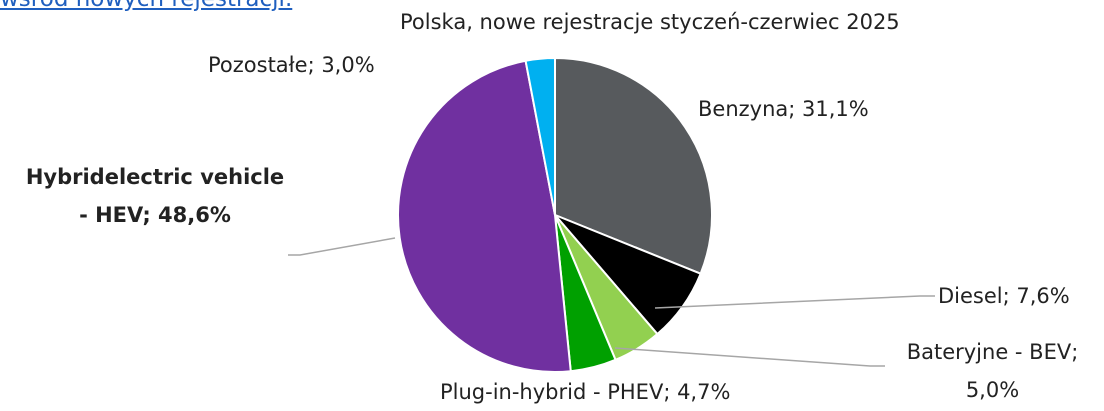 This screenshot has height=411, width=1104. I want to click on data-label: Diesel; 7,6%, so click(1004, 296).